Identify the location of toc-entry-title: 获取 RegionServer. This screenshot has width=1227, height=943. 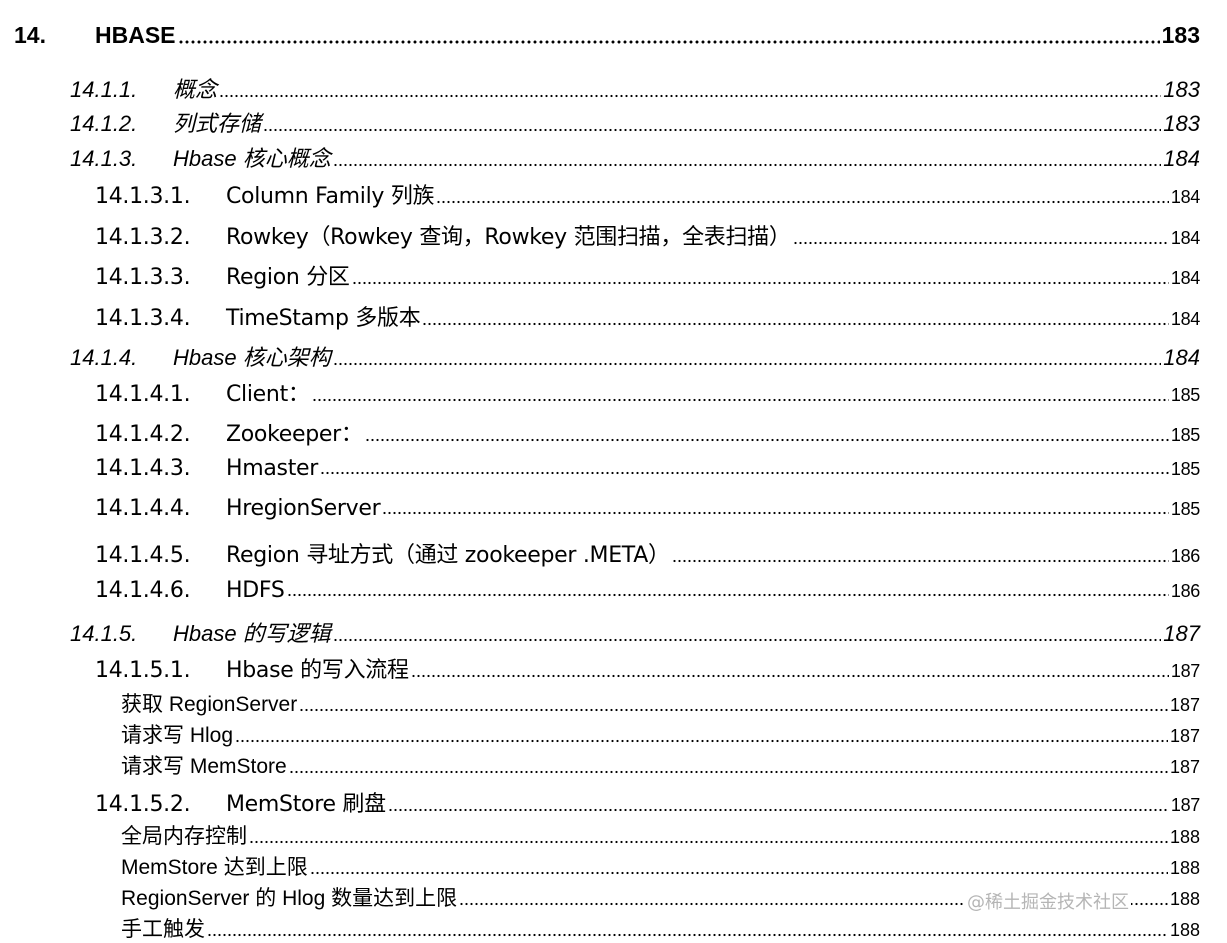
(209, 704).